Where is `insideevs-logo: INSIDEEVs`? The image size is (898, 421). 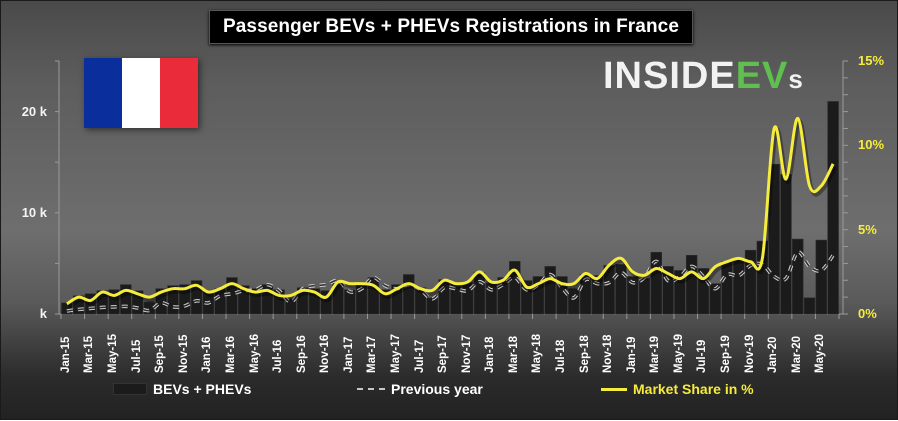 insideevs-logo: INSIDEEVs is located at coordinates (703, 76).